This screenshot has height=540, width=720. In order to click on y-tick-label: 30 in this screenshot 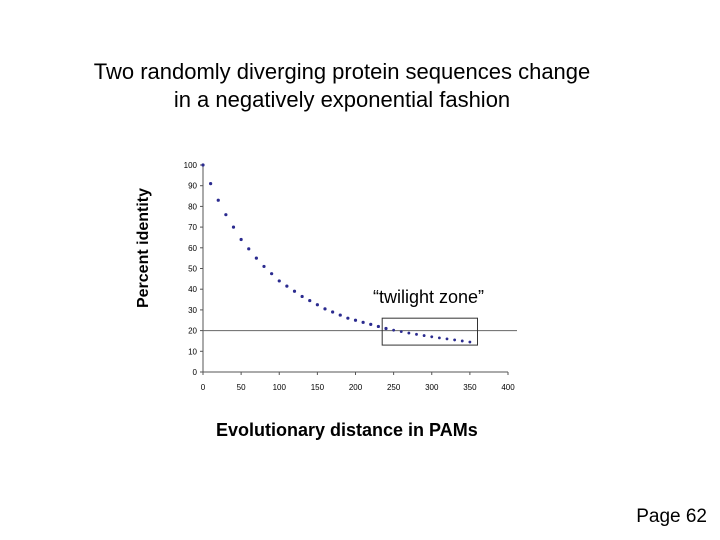, I will do `click(192, 310)`.